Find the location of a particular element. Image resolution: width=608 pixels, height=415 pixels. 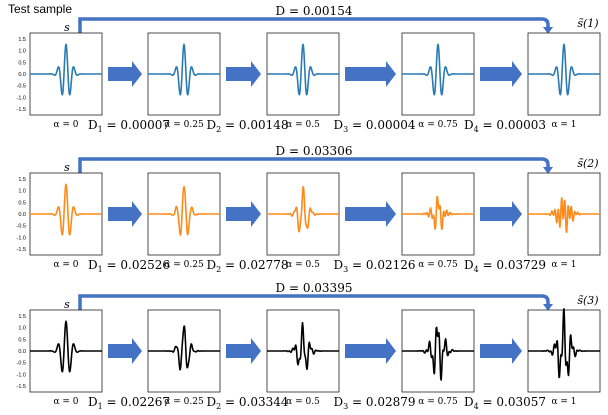

step-distance-label: D4 = 0.03057 is located at coordinates (505, 403).